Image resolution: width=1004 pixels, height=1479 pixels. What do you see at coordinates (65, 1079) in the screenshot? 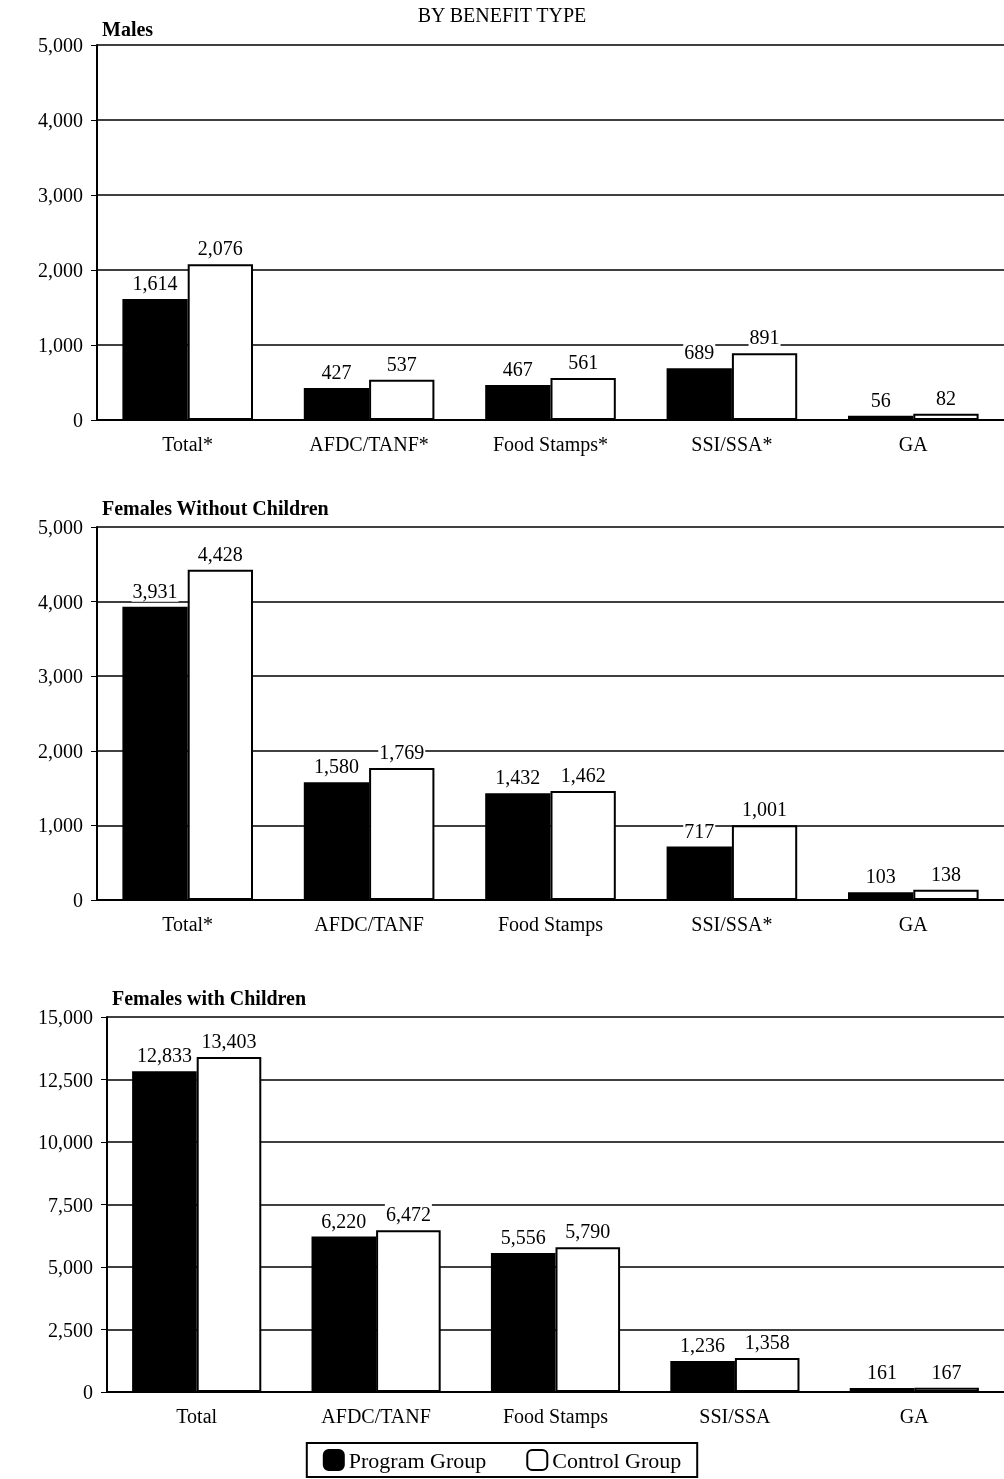
I see `y-tick-label: 12,500` at bounding box center [65, 1079].